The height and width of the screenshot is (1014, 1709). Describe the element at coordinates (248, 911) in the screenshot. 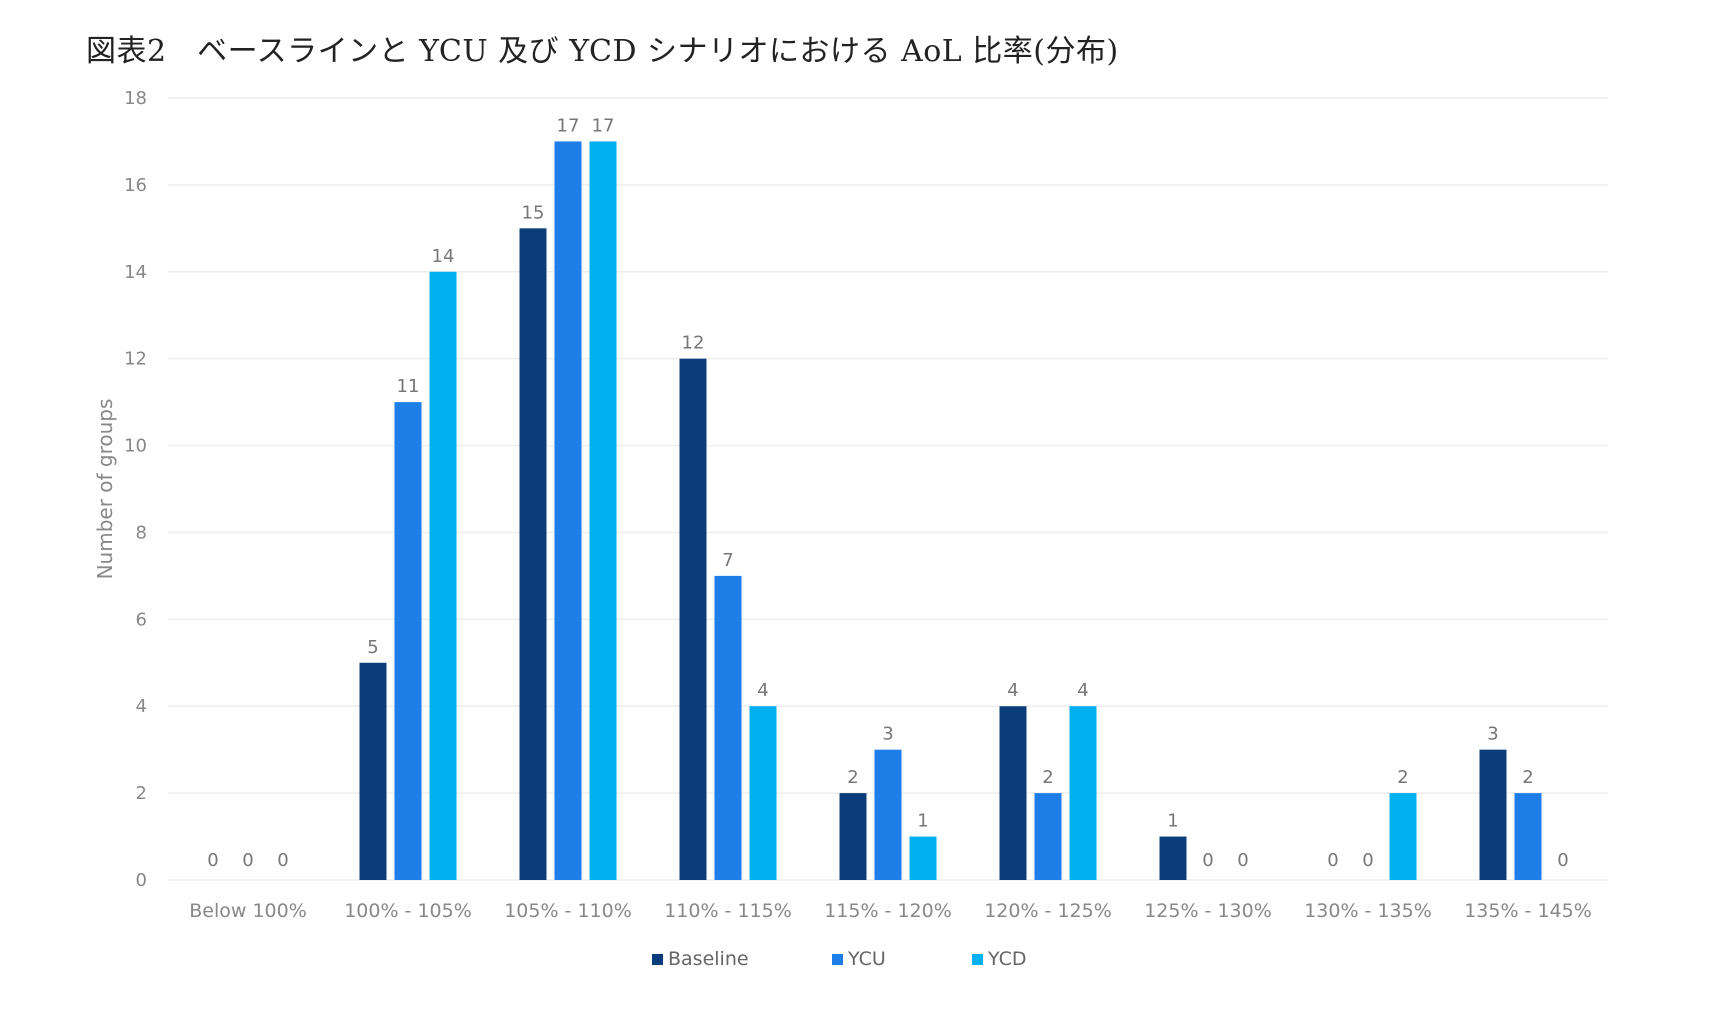

I see `x-category-label: Below 100%` at that location.